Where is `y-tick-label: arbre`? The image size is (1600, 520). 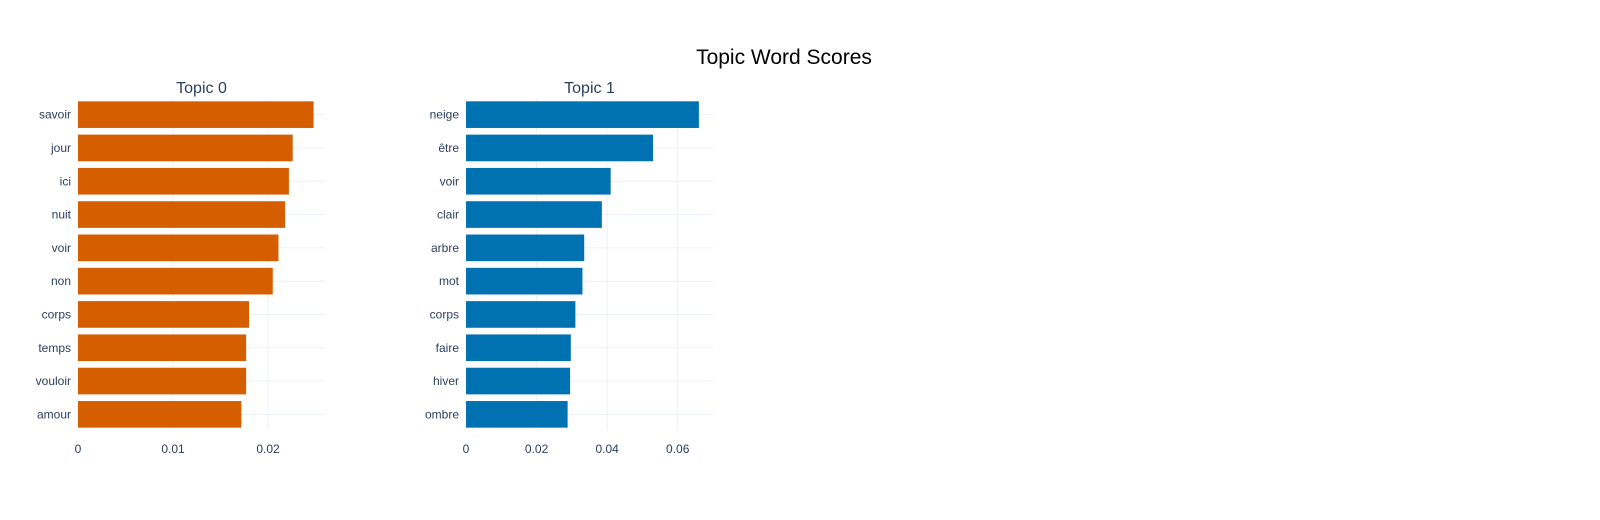 y-tick-label: arbre is located at coordinates (445, 248).